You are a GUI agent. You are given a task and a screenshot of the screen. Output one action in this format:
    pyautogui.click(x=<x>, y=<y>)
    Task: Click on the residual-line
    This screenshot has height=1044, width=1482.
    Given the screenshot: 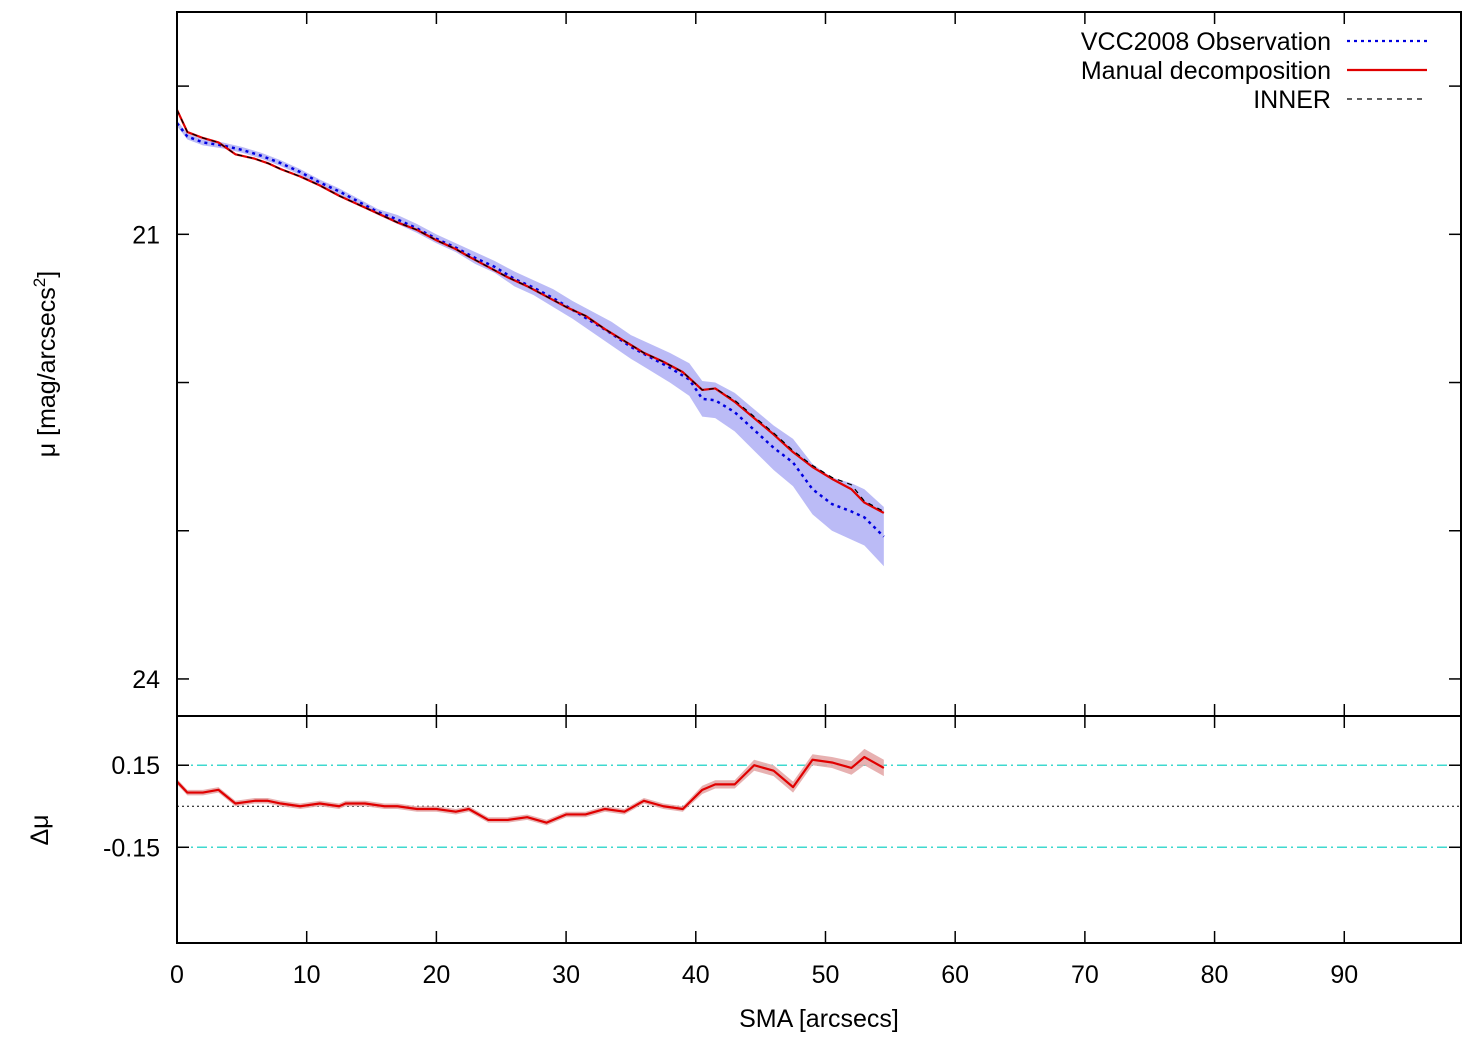 What is the action you would take?
    pyautogui.click(x=531, y=789)
    